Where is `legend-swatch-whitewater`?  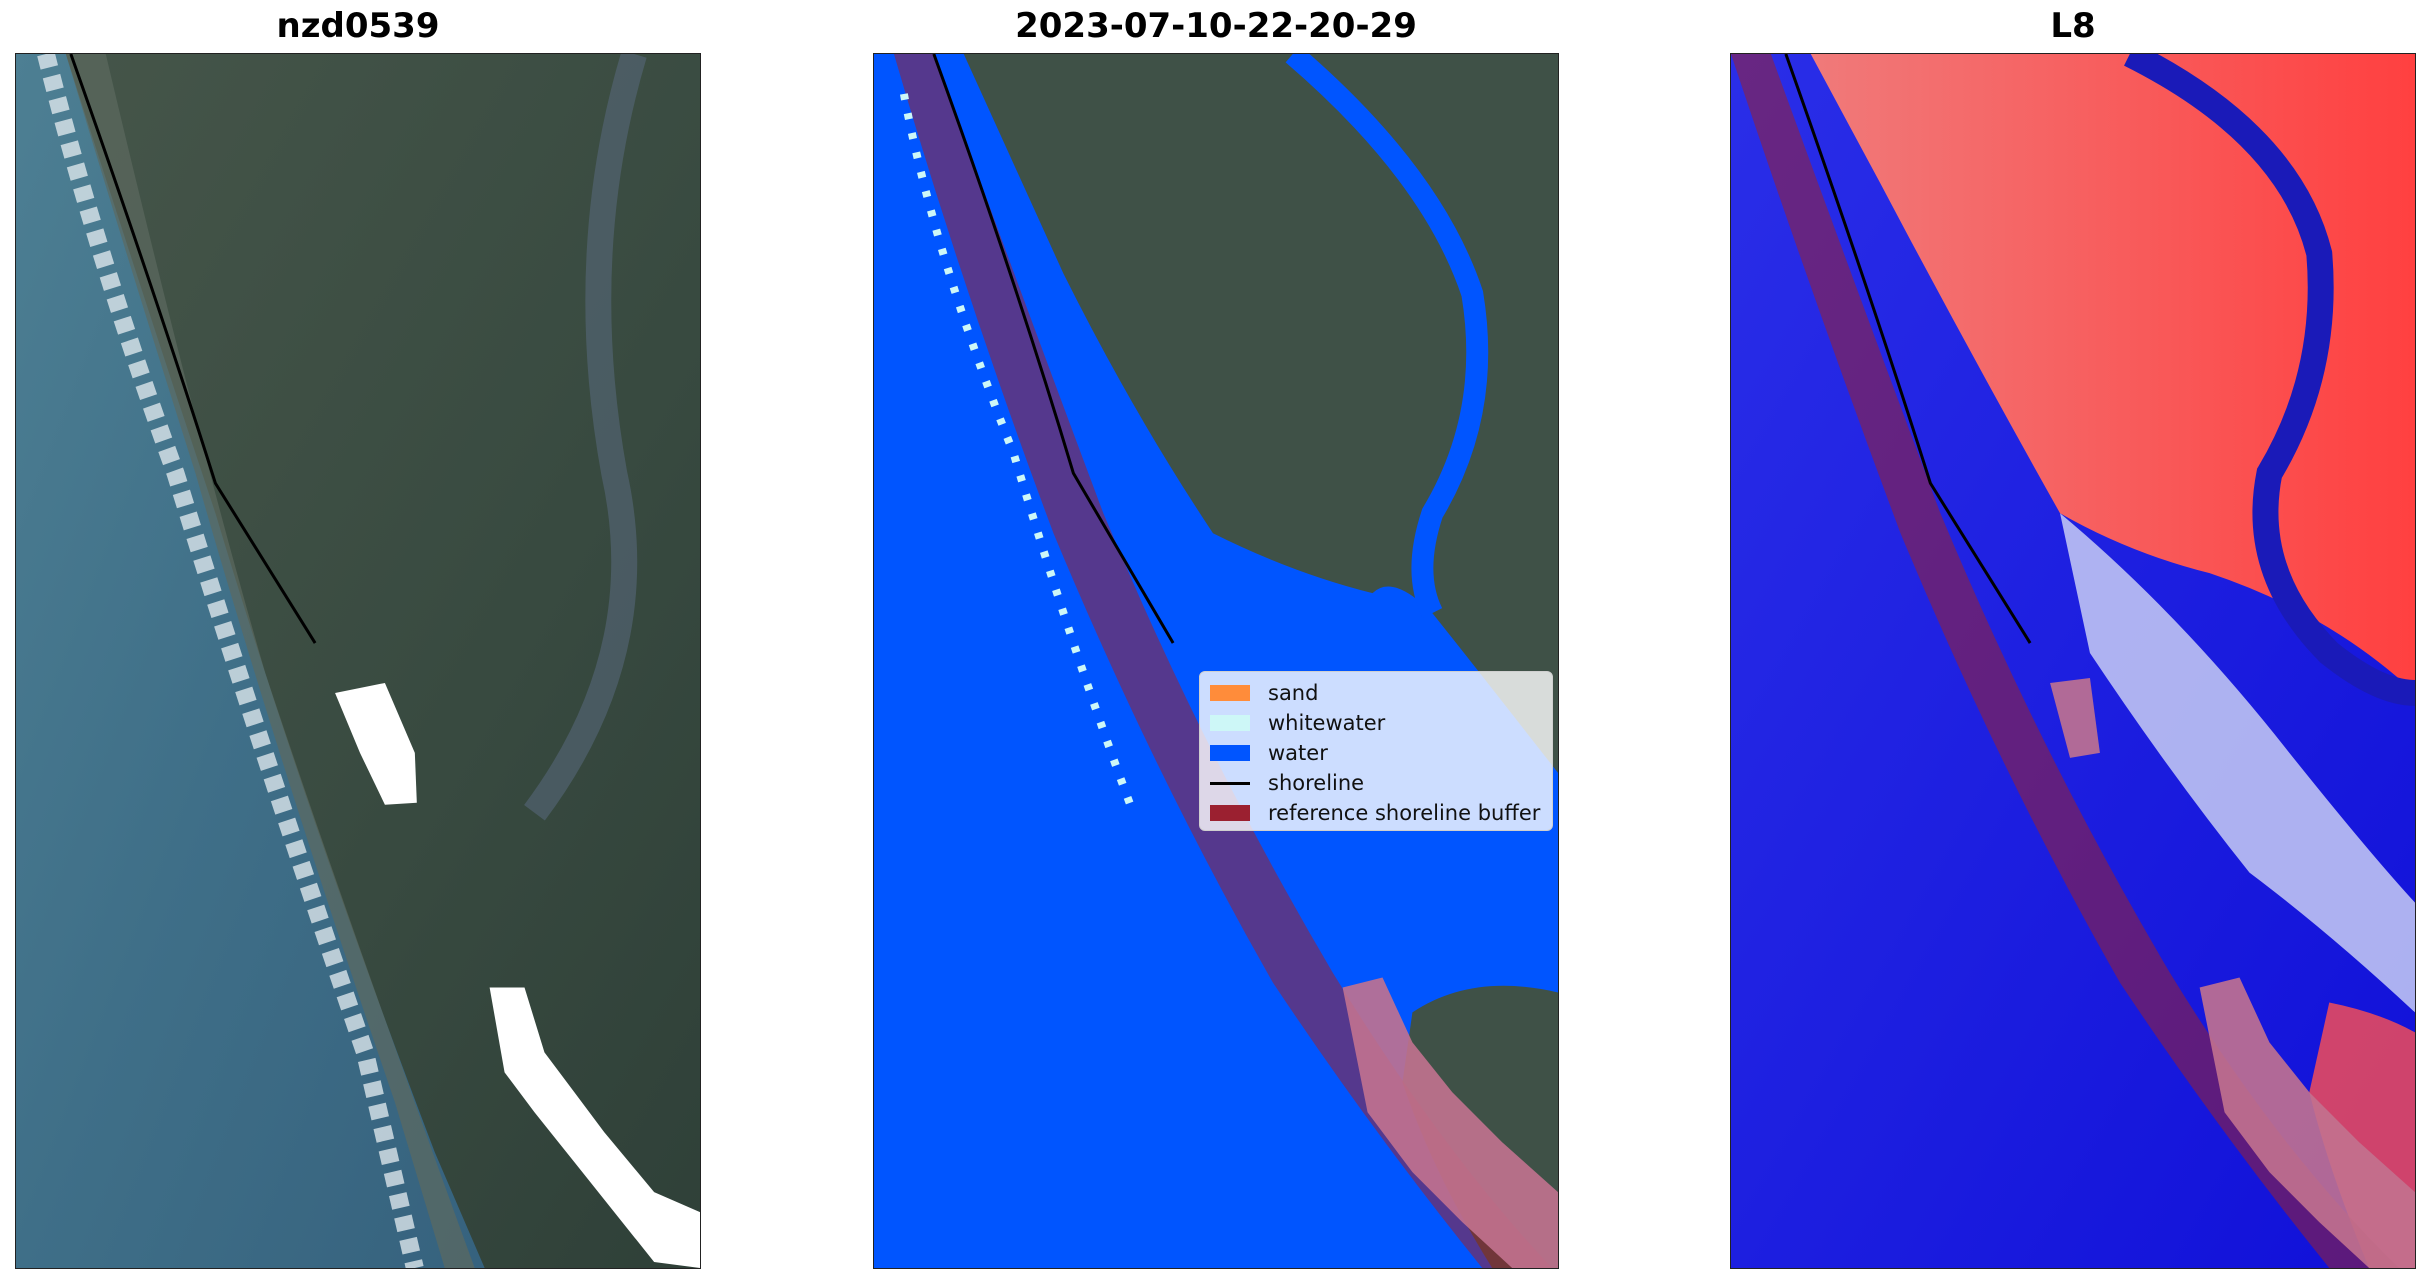
legend-swatch-whitewater is located at coordinates (1230, 723).